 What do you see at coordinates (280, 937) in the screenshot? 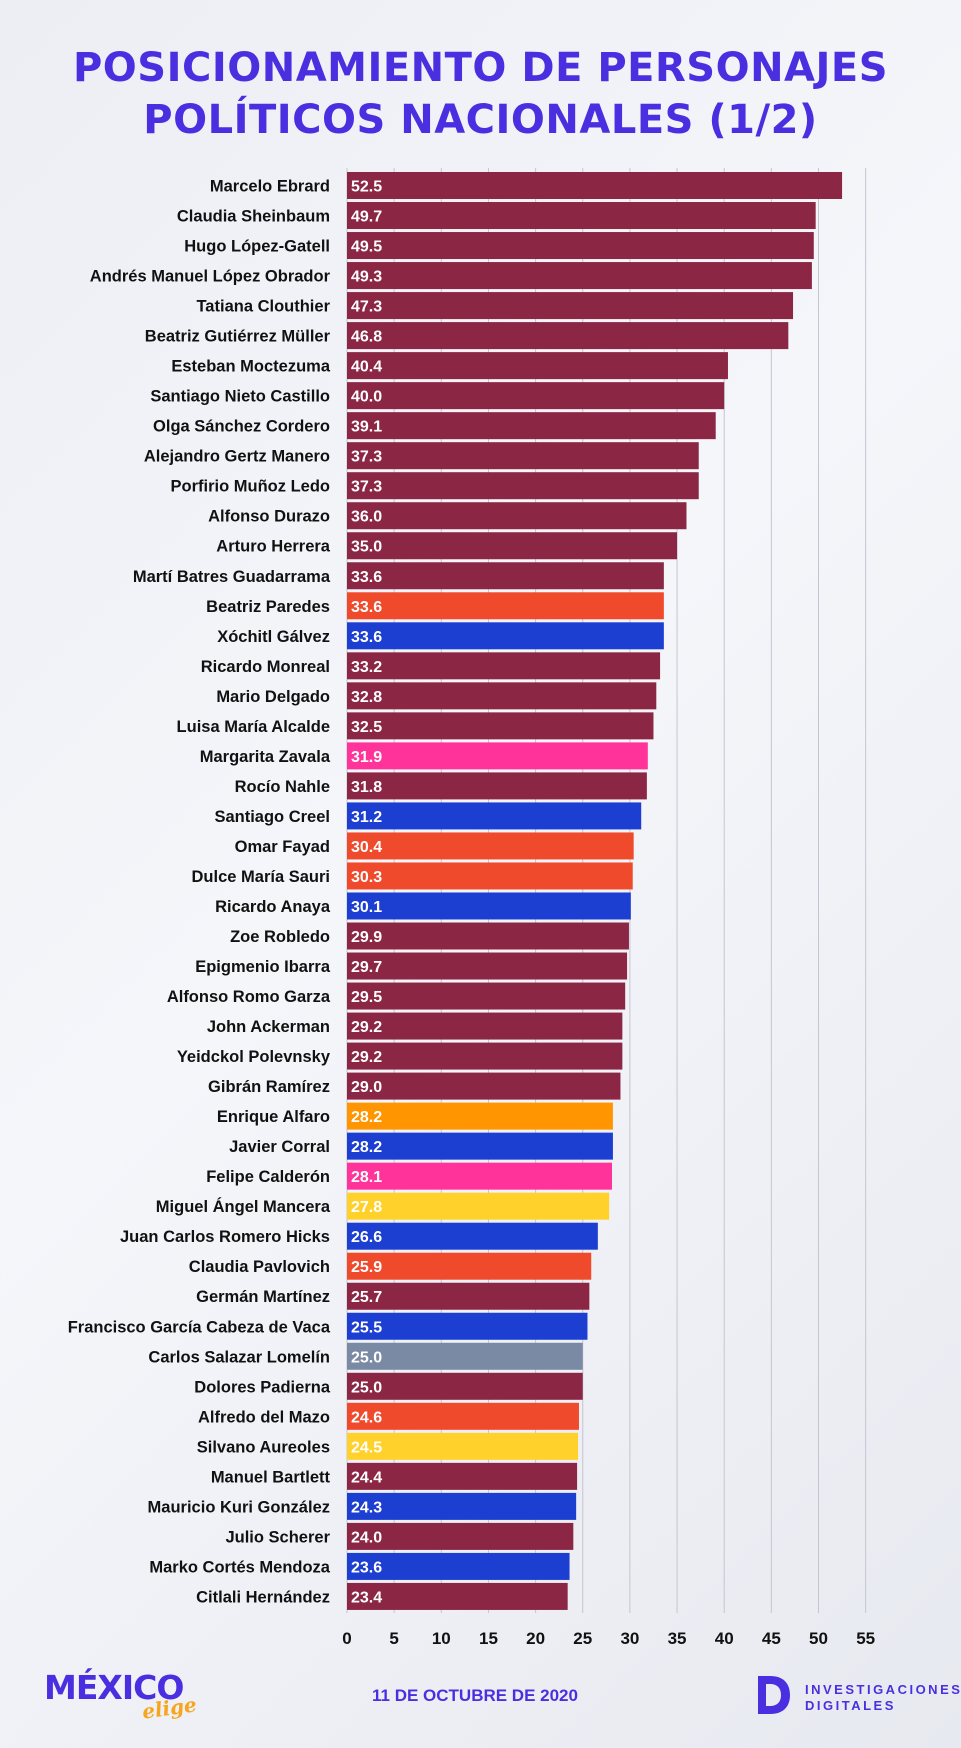
I see `category-label: Zoe Robledo` at bounding box center [280, 937].